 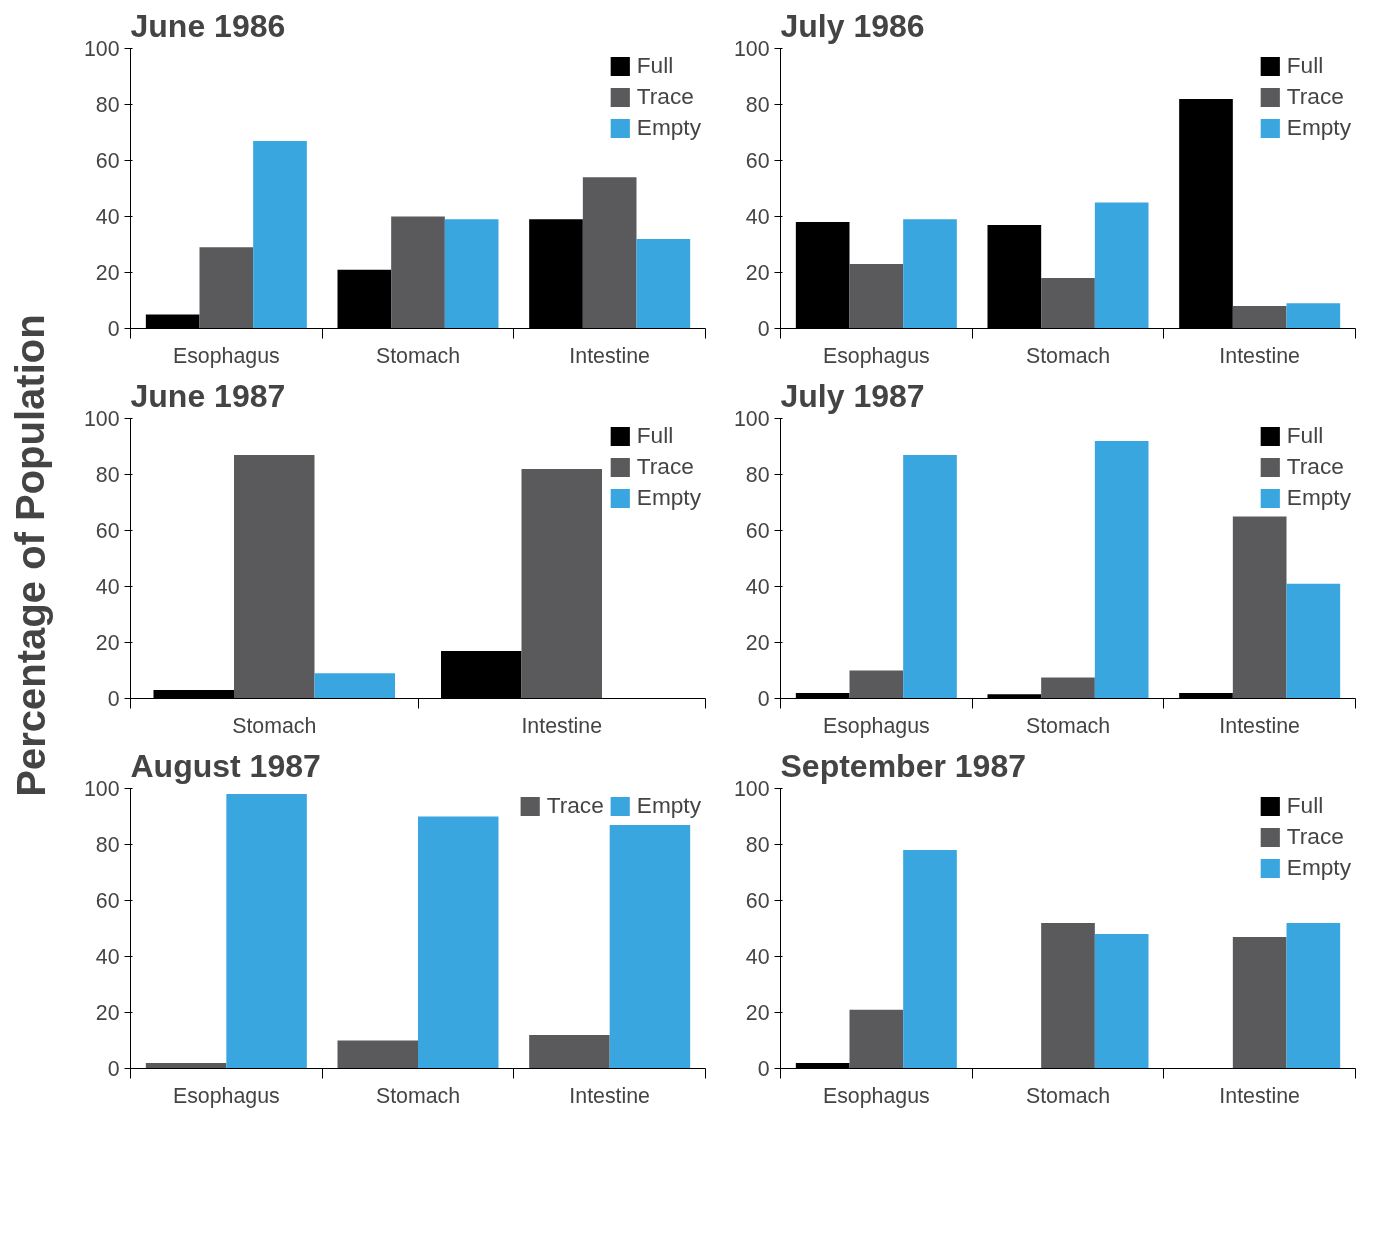 What do you see at coordinates (852, 395) in the screenshot?
I see `chart-title: July 1987` at bounding box center [852, 395].